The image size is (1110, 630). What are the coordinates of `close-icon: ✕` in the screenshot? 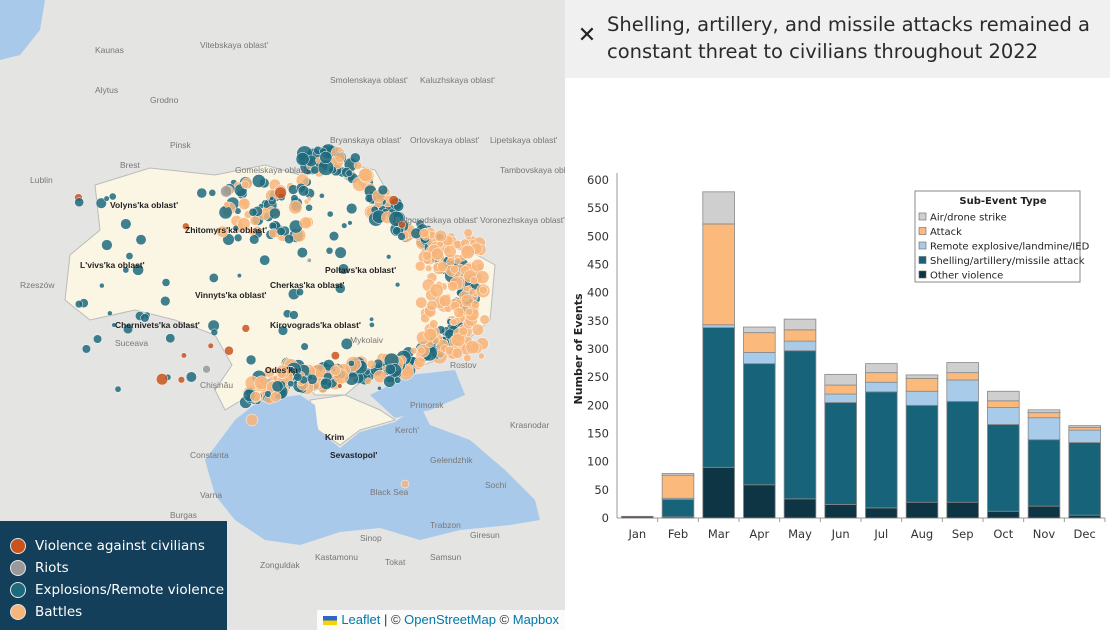 It's located at (587, 35).